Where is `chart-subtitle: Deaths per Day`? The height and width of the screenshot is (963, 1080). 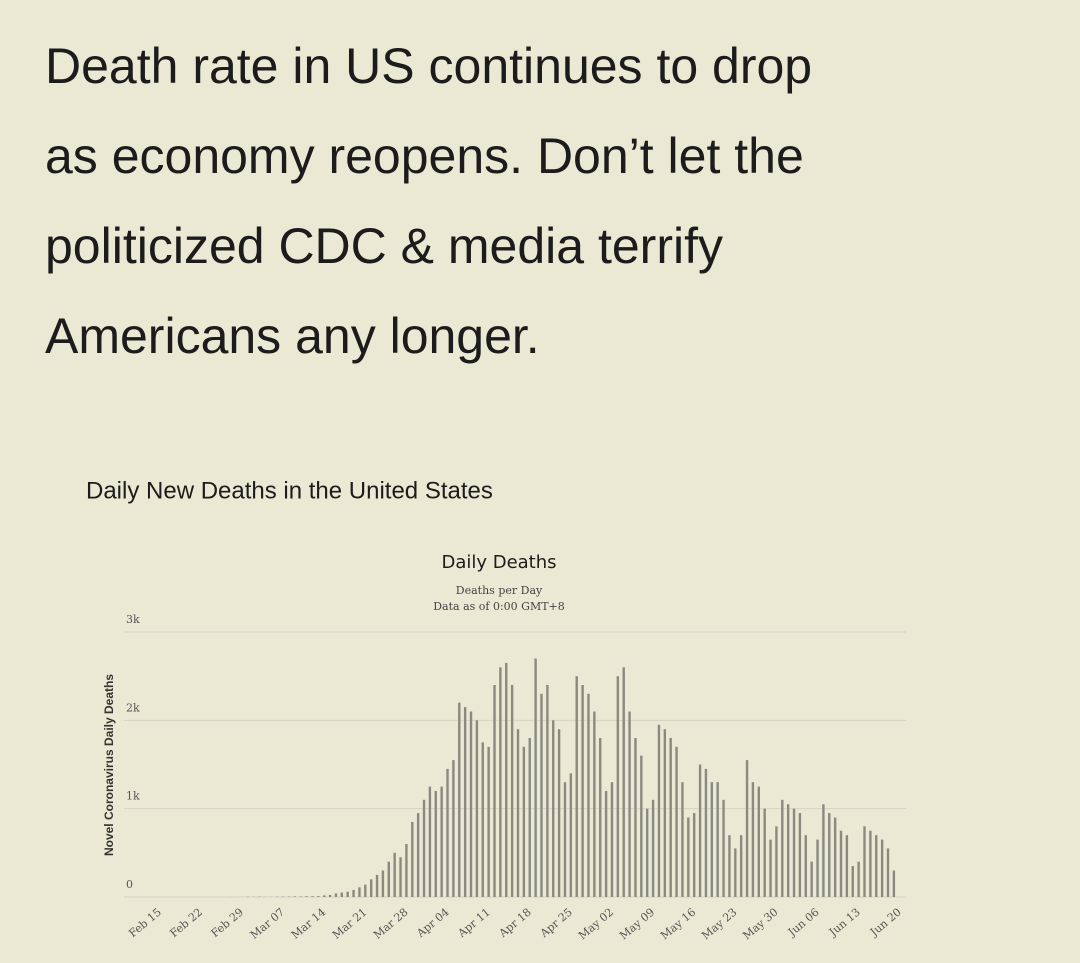
chart-subtitle: Deaths per Day is located at coordinates (499, 590).